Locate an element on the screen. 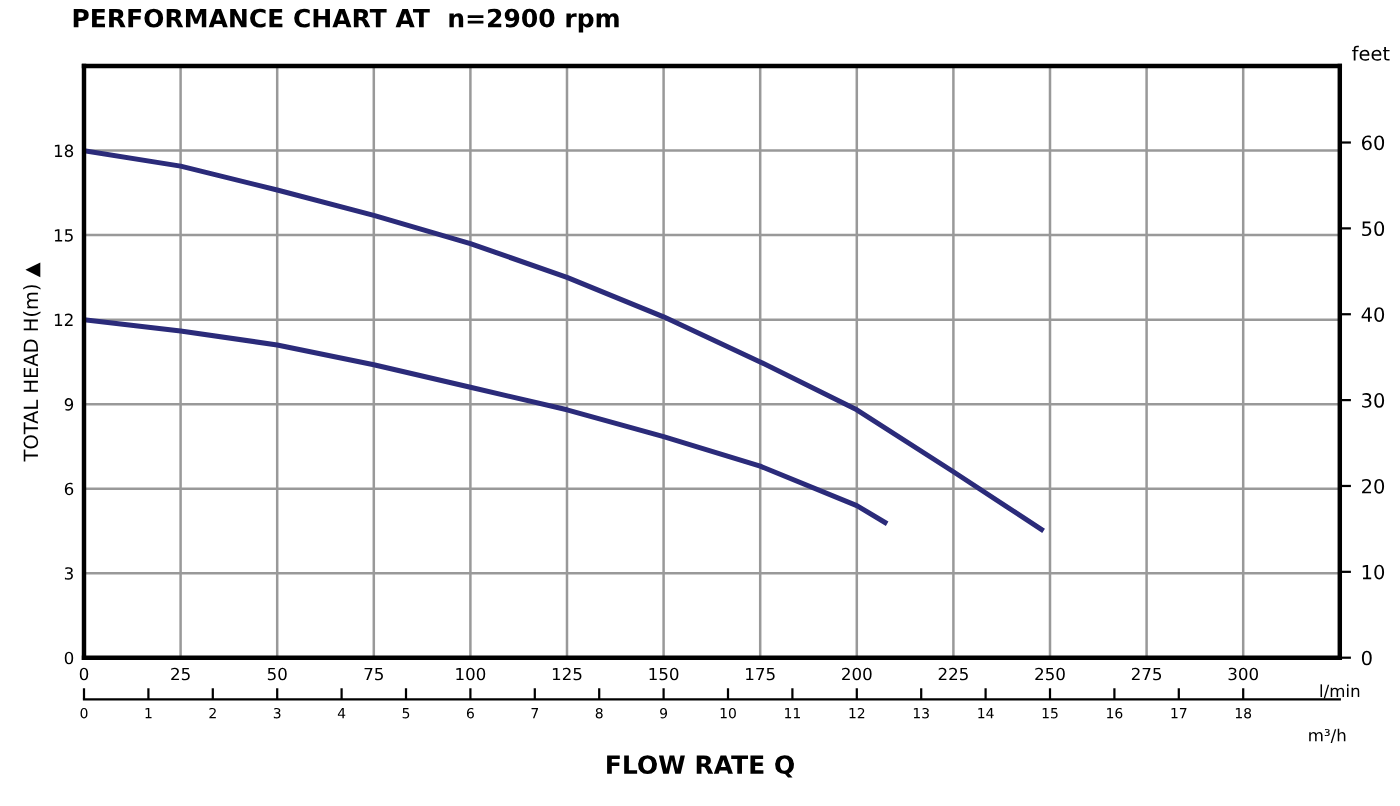  y-tick-label: 6 is located at coordinates (69, 489).